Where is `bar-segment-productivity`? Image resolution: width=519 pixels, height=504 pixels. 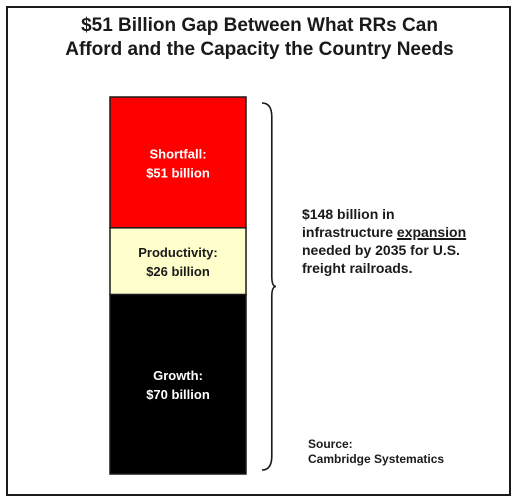
bar-segment-productivity is located at coordinates (178, 261).